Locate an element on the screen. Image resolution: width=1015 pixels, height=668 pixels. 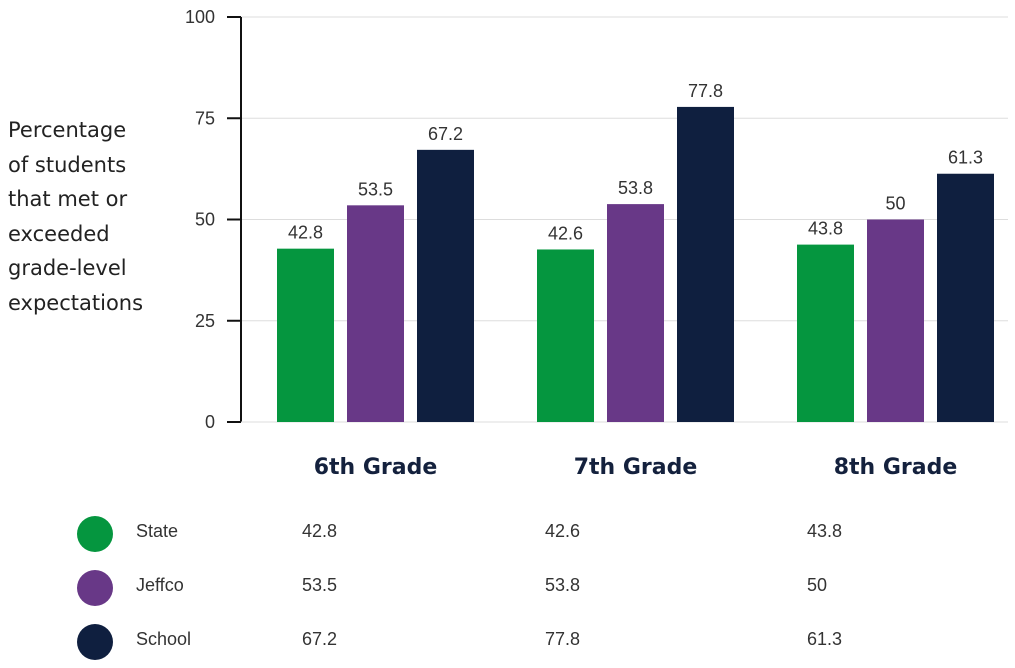
category-label: 6th Grade is located at coordinates (376, 467).